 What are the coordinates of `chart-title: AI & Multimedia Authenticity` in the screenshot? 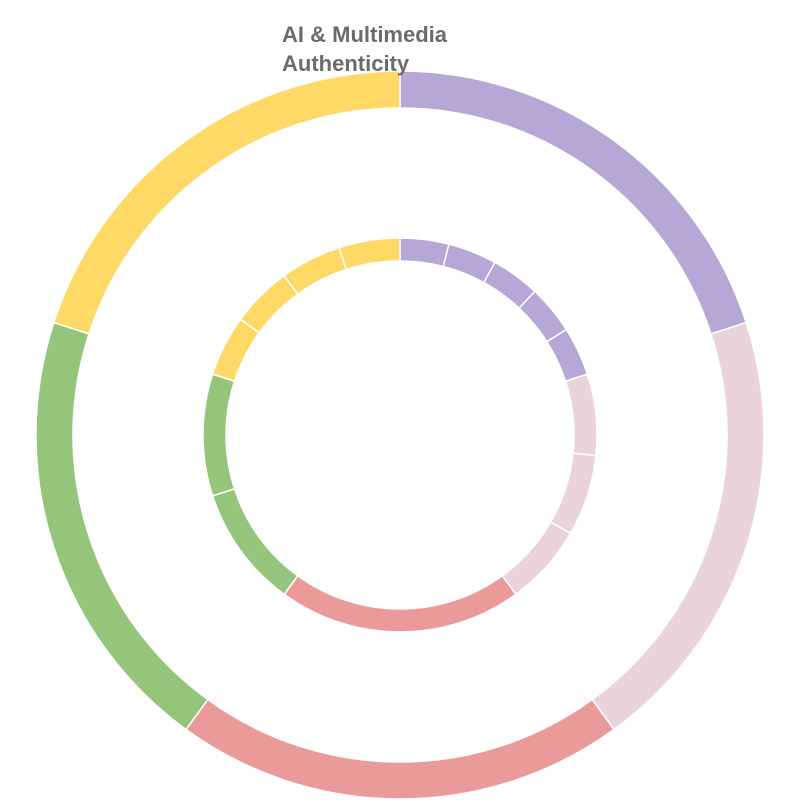 It's located at (365, 49).